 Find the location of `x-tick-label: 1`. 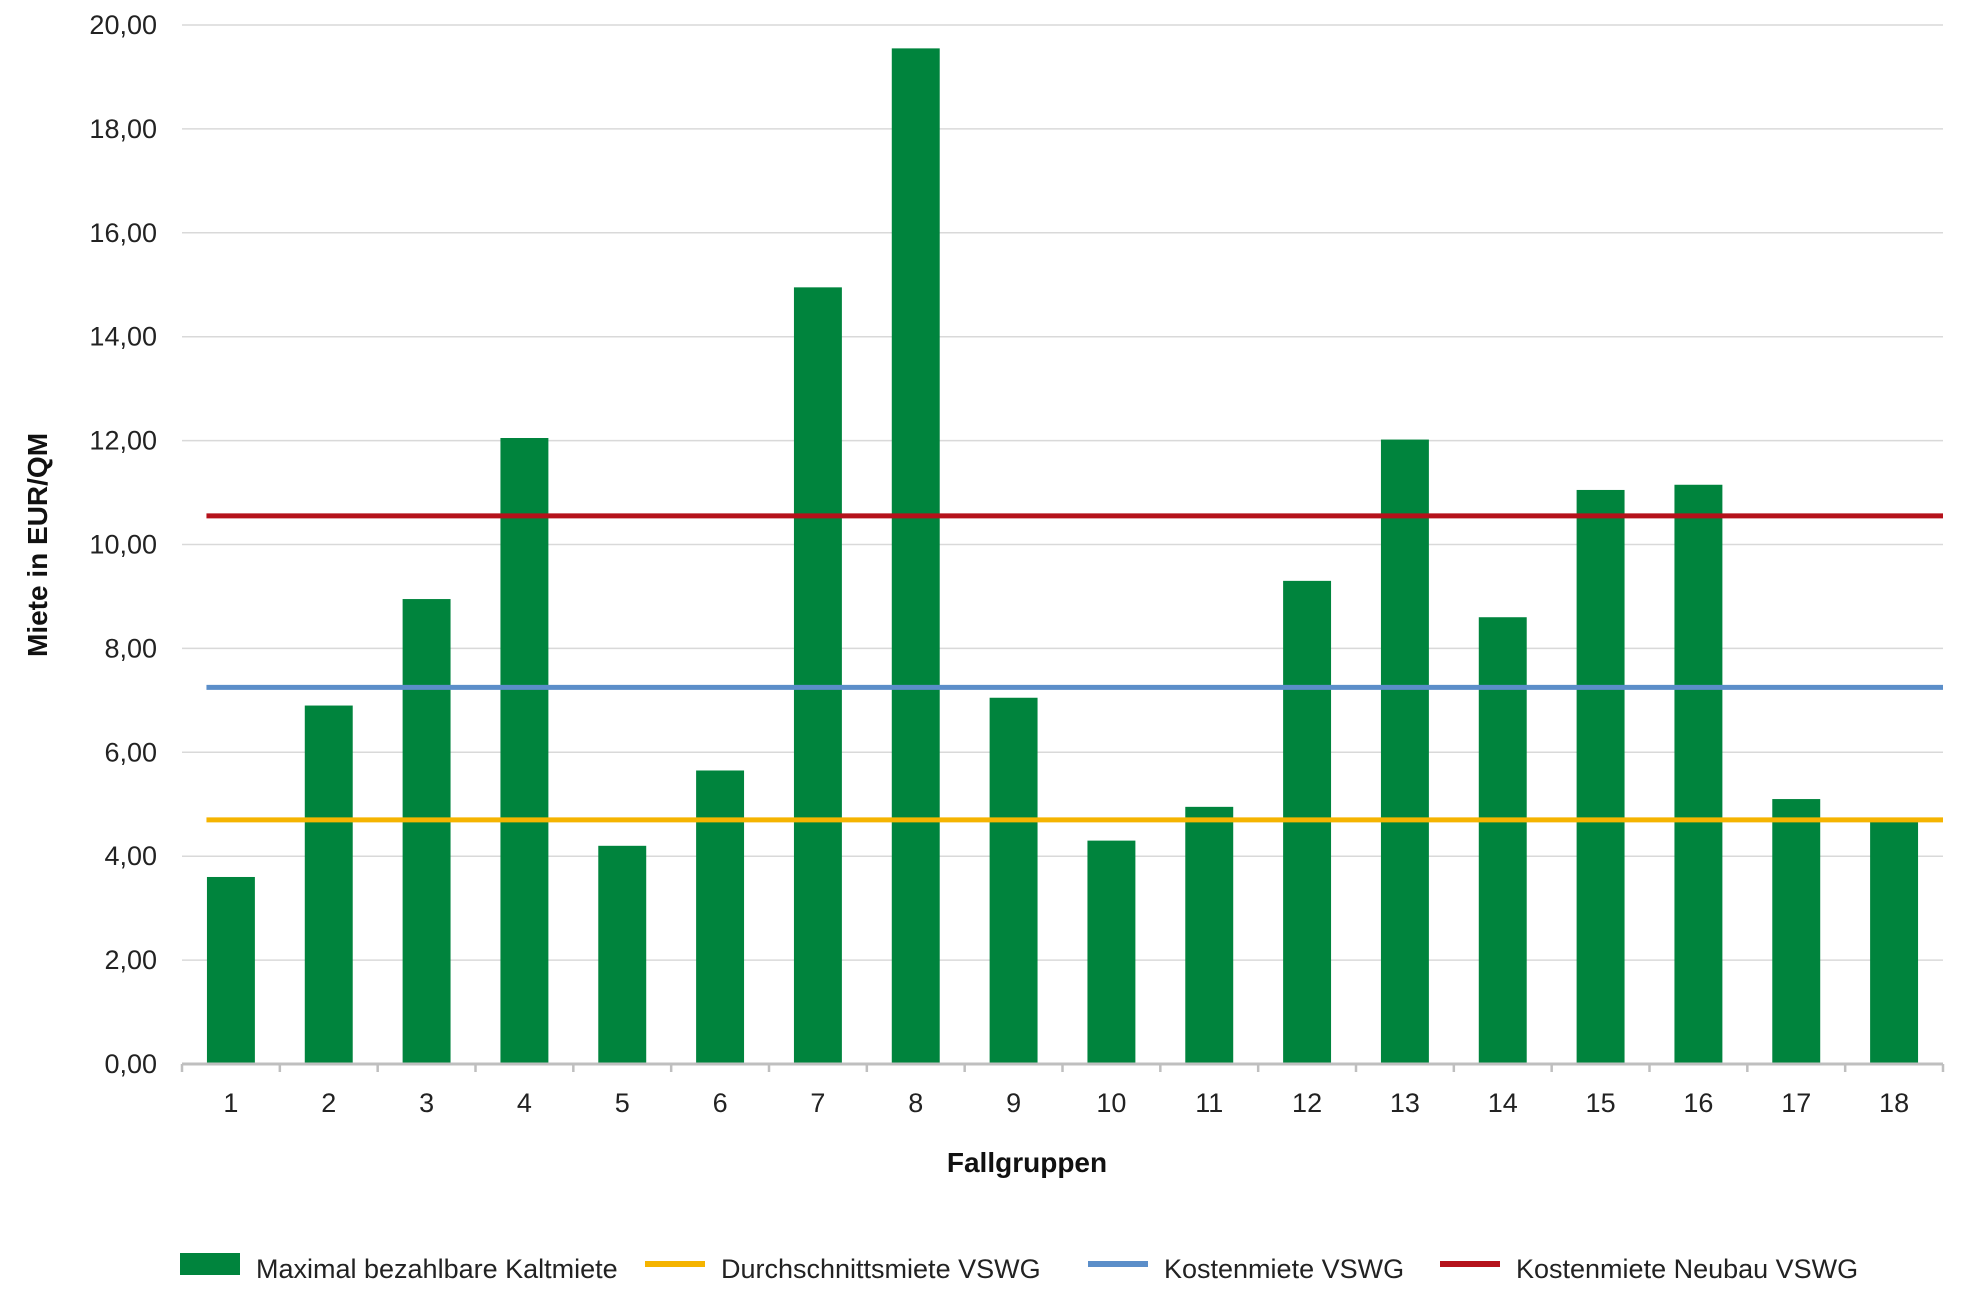

x-tick-label: 1 is located at coordinates (230, 1103).